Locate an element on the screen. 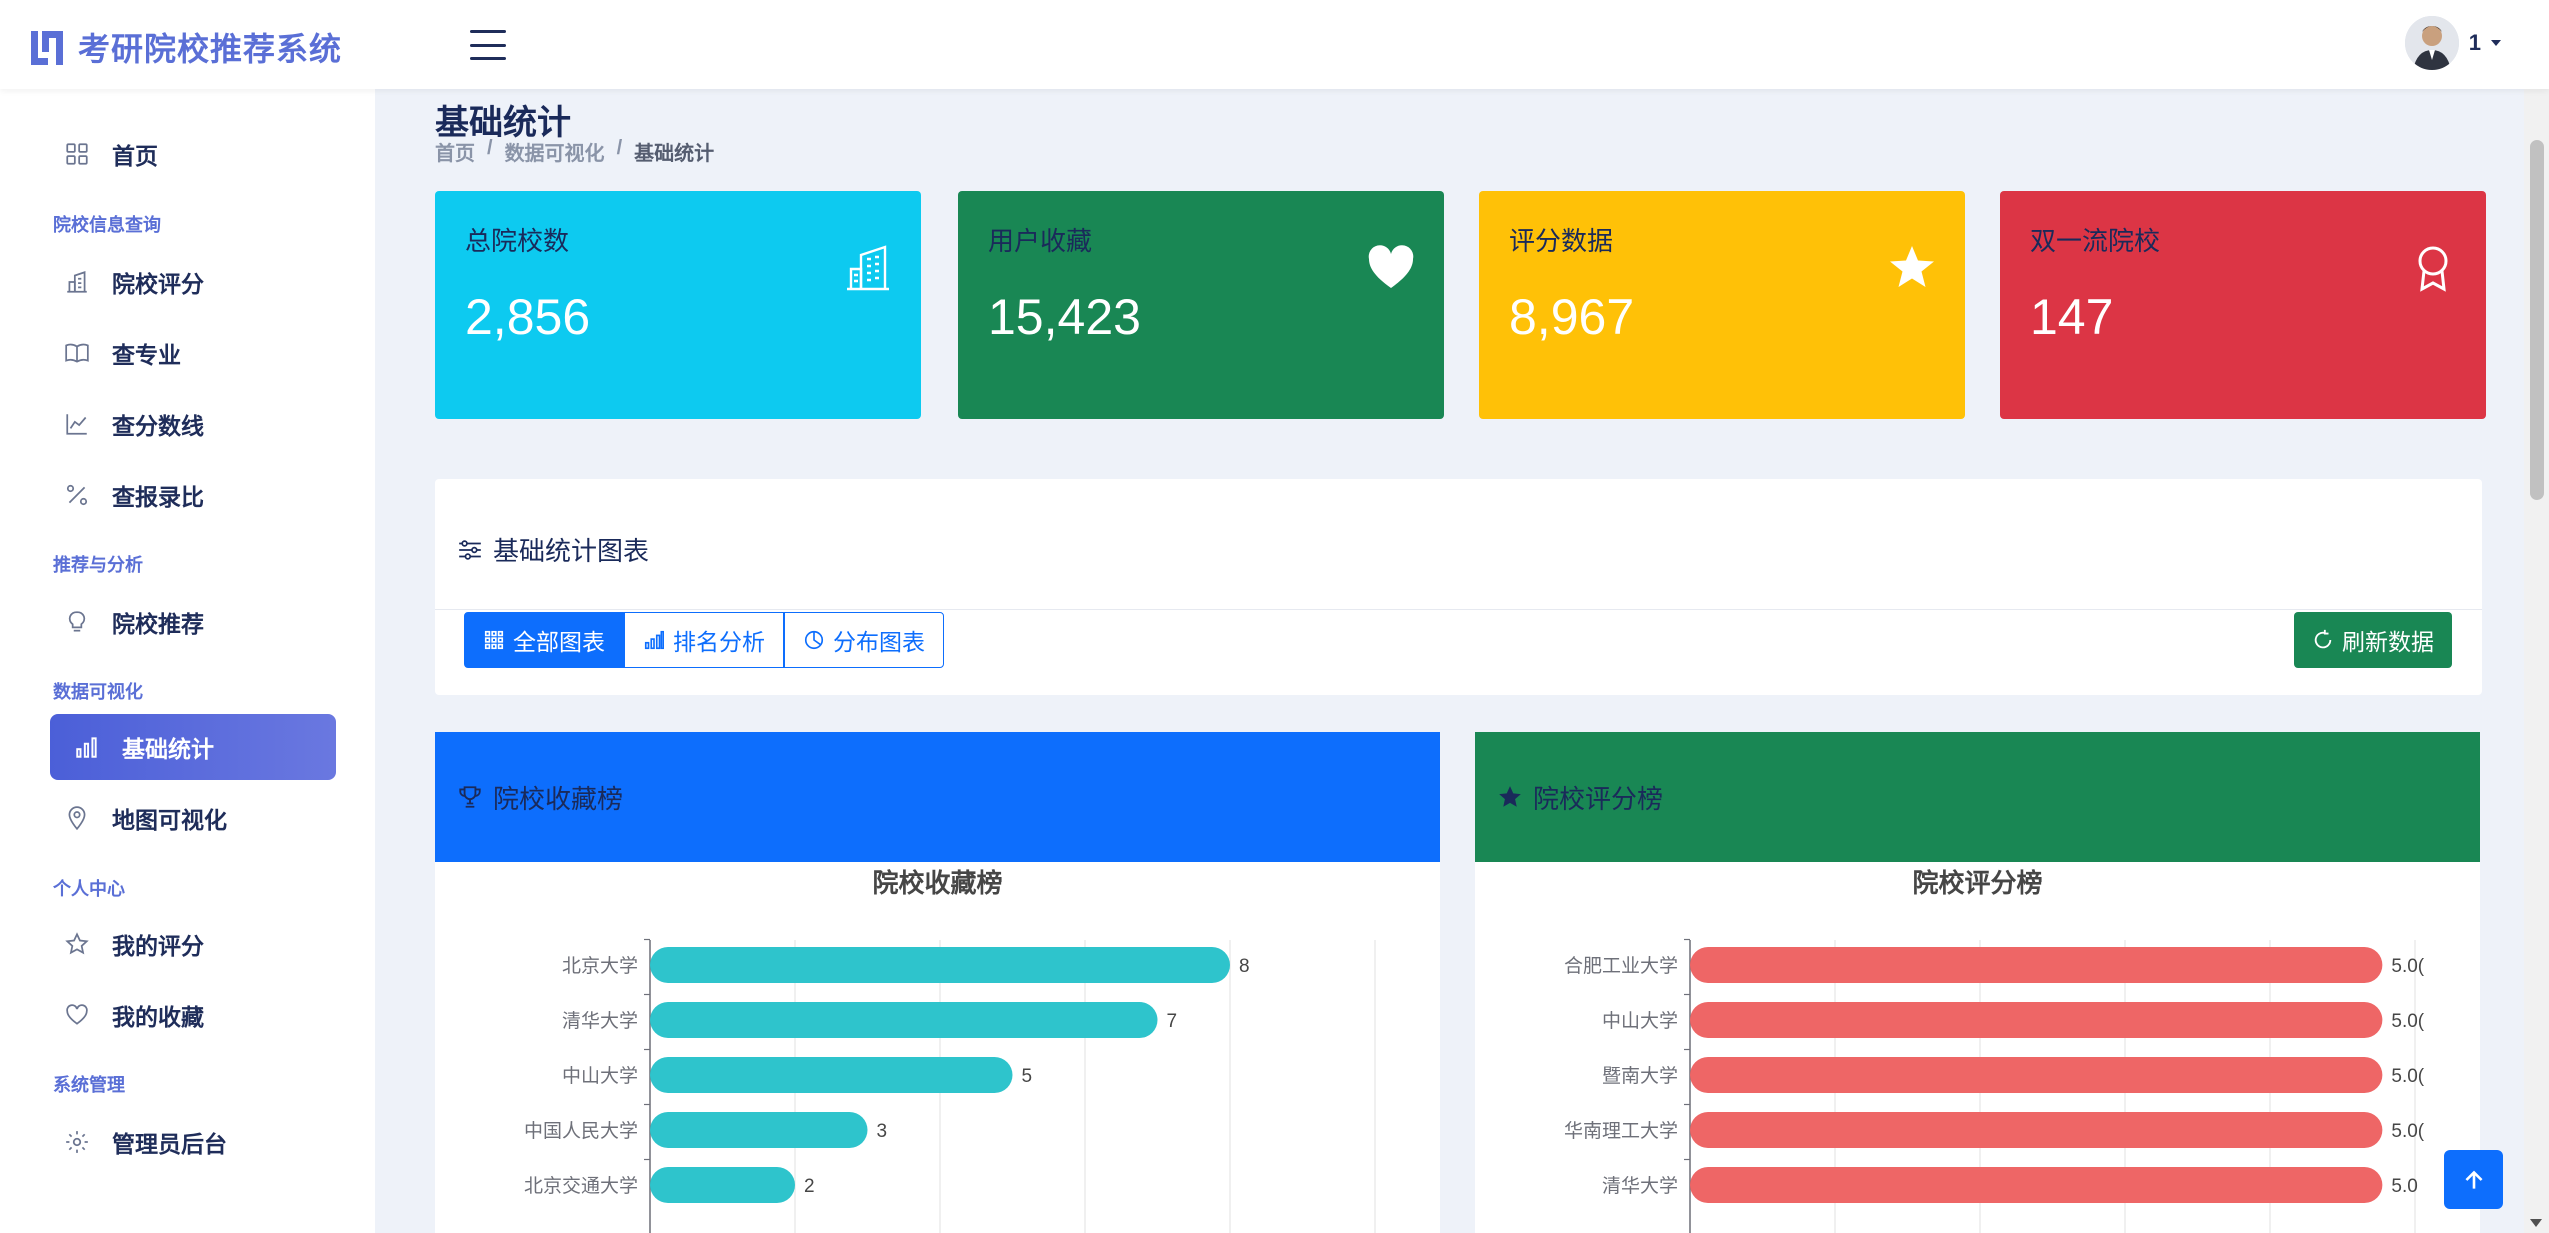 The width and height of the screenshot is (2549, 1233). pie-chart-icon is located at coordinates (814, 640).